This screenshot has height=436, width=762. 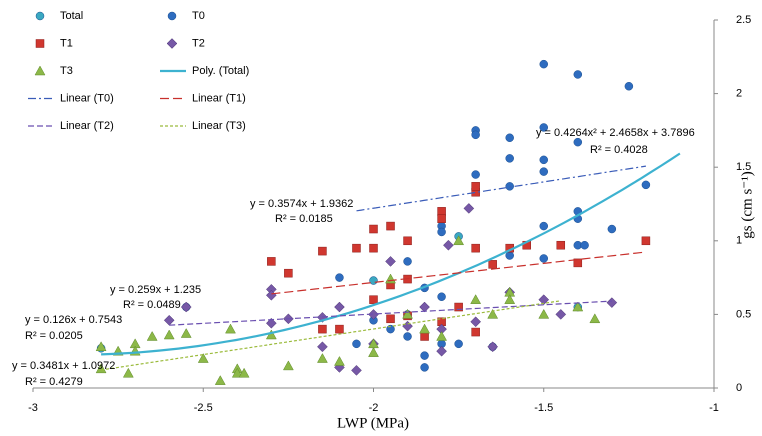 I want to click on trend-r2: R² = 0.0205, so click(x=54, y=336).